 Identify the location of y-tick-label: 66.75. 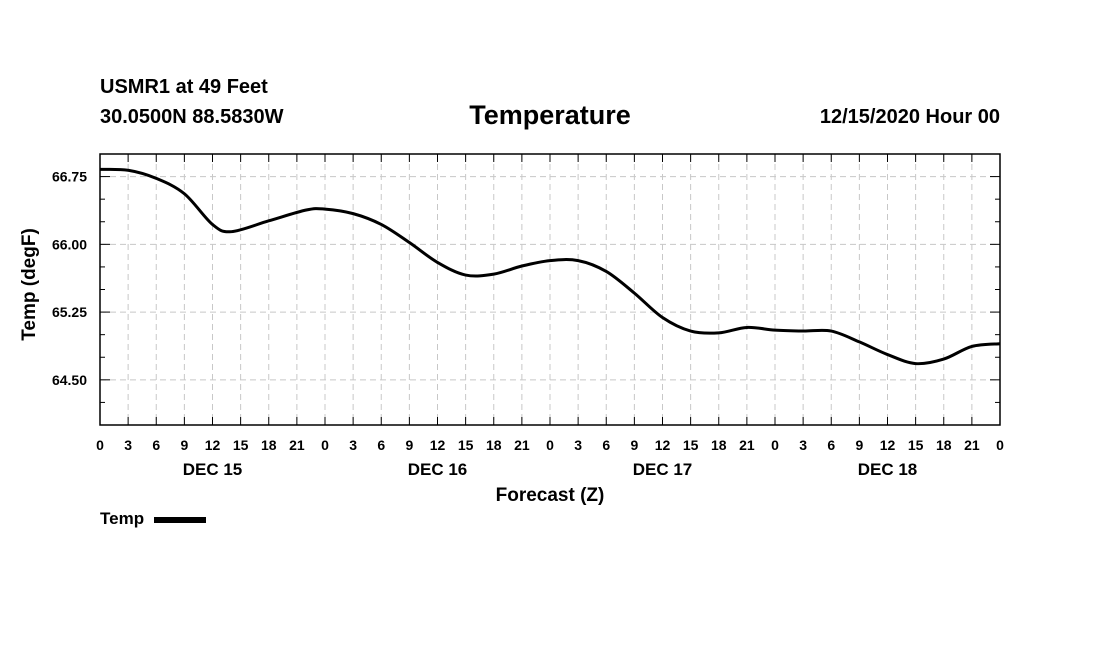
(69, 177).